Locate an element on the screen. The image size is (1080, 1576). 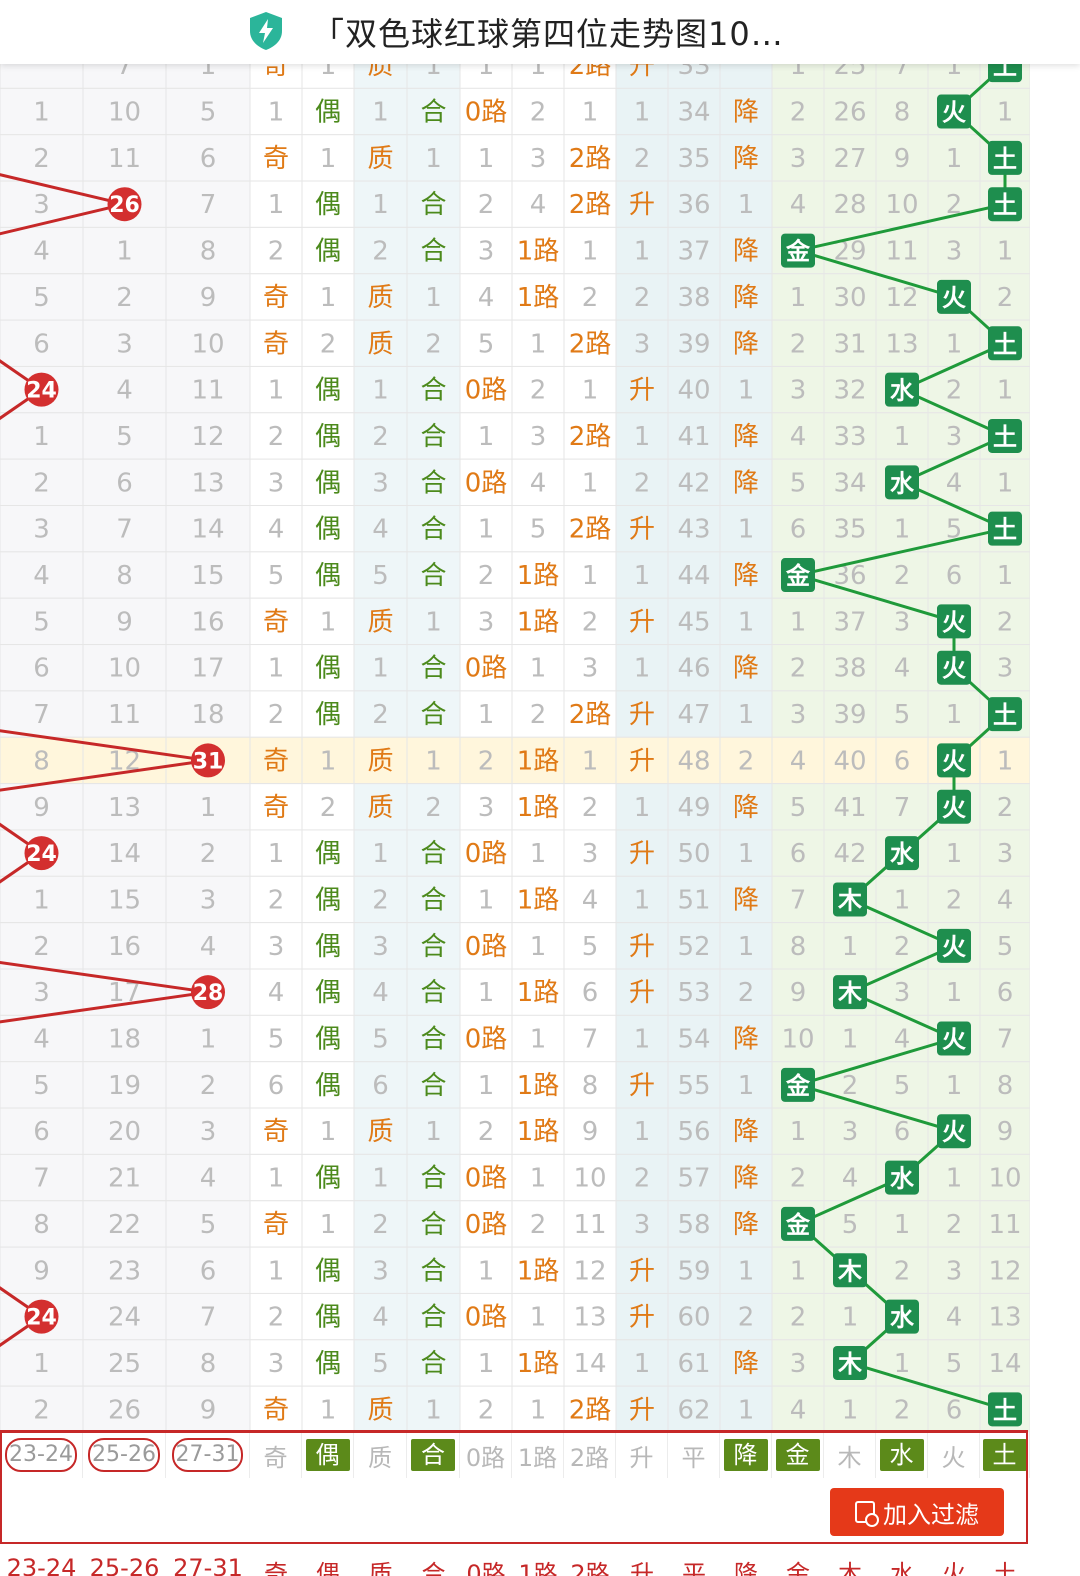
table-cell-value: 3 is located at coordinates (590, 669).